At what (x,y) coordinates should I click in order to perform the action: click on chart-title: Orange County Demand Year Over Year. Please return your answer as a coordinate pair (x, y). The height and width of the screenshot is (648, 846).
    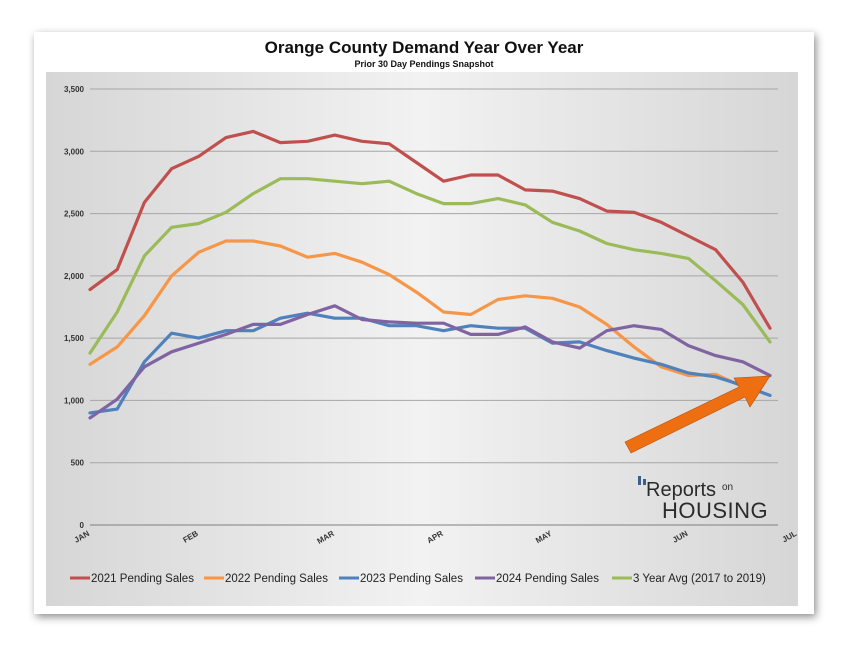
    Looking at the image, I should click on (424, 47).